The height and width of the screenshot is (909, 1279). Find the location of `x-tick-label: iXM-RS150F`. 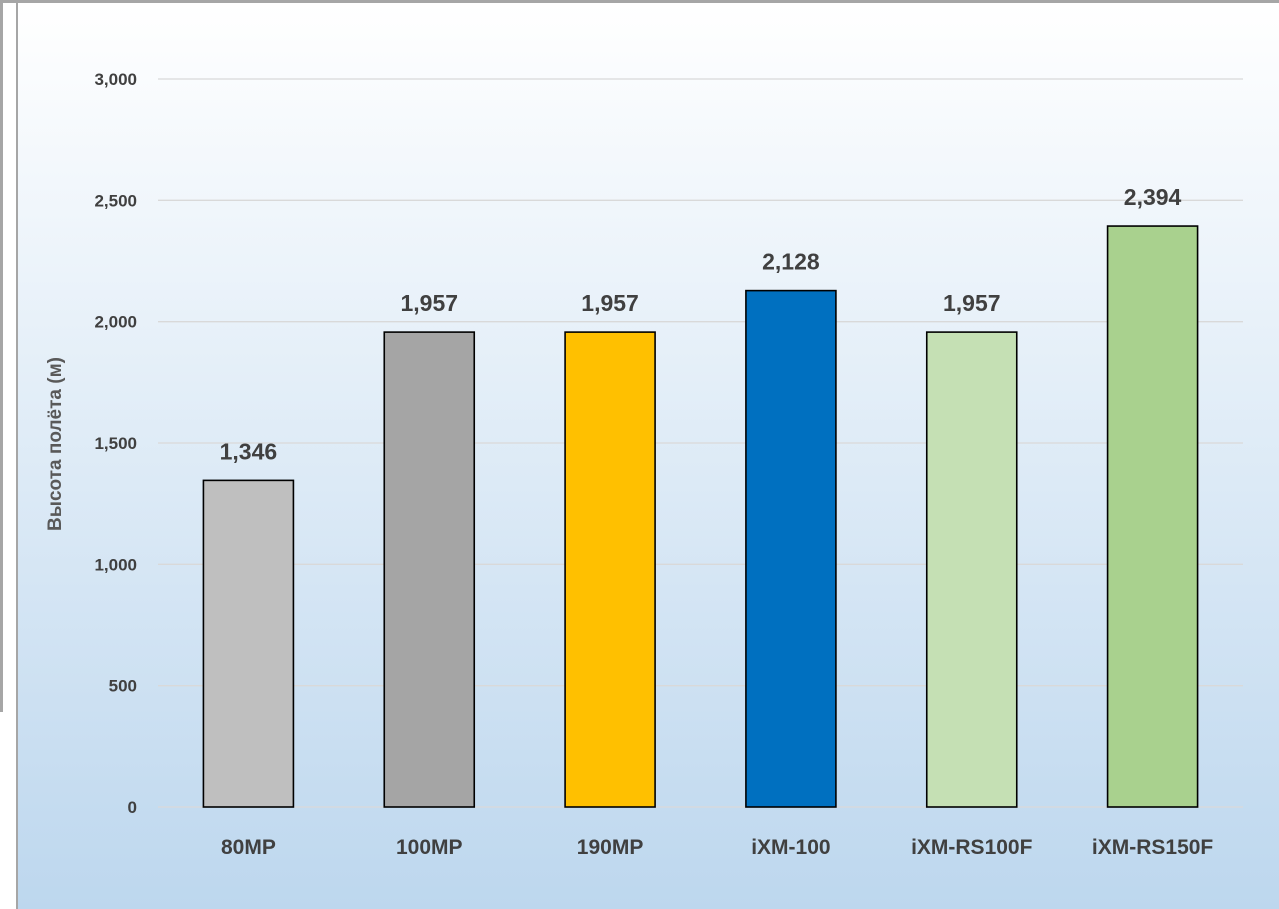

x-tick-label: iXM-RS150F is located at coordinates (1153, 847).